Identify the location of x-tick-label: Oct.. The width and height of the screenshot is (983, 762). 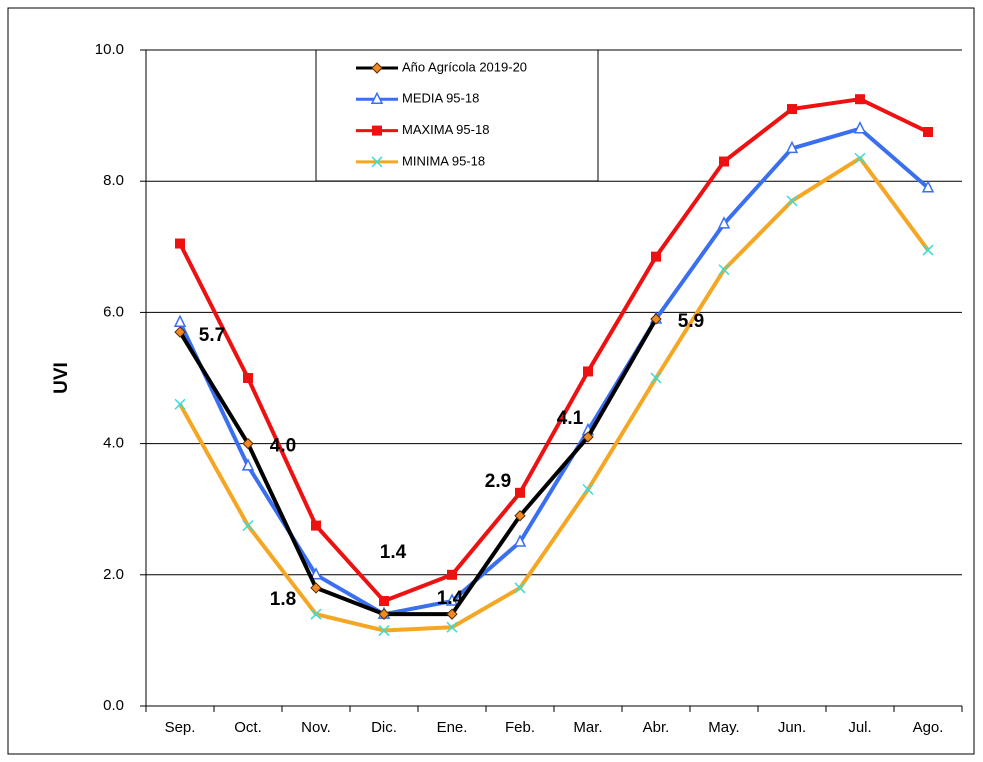
(248, 727).